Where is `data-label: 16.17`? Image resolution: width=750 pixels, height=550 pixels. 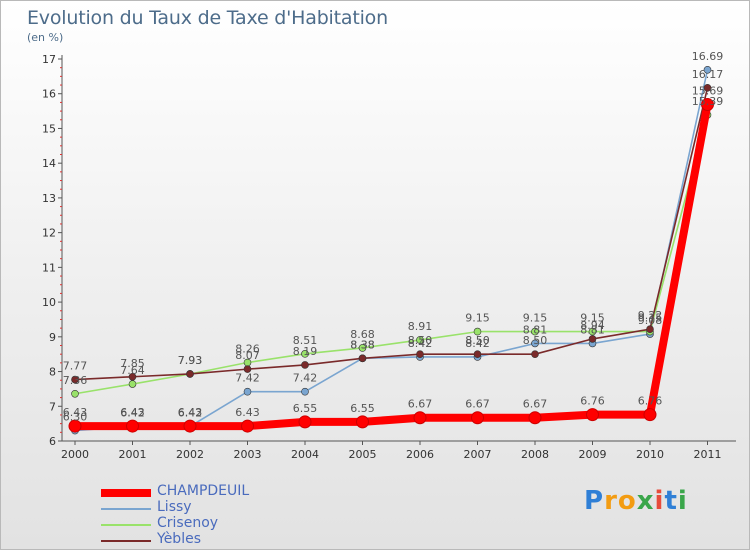
data-label: 16.17 is located at coordinates (708, 74).